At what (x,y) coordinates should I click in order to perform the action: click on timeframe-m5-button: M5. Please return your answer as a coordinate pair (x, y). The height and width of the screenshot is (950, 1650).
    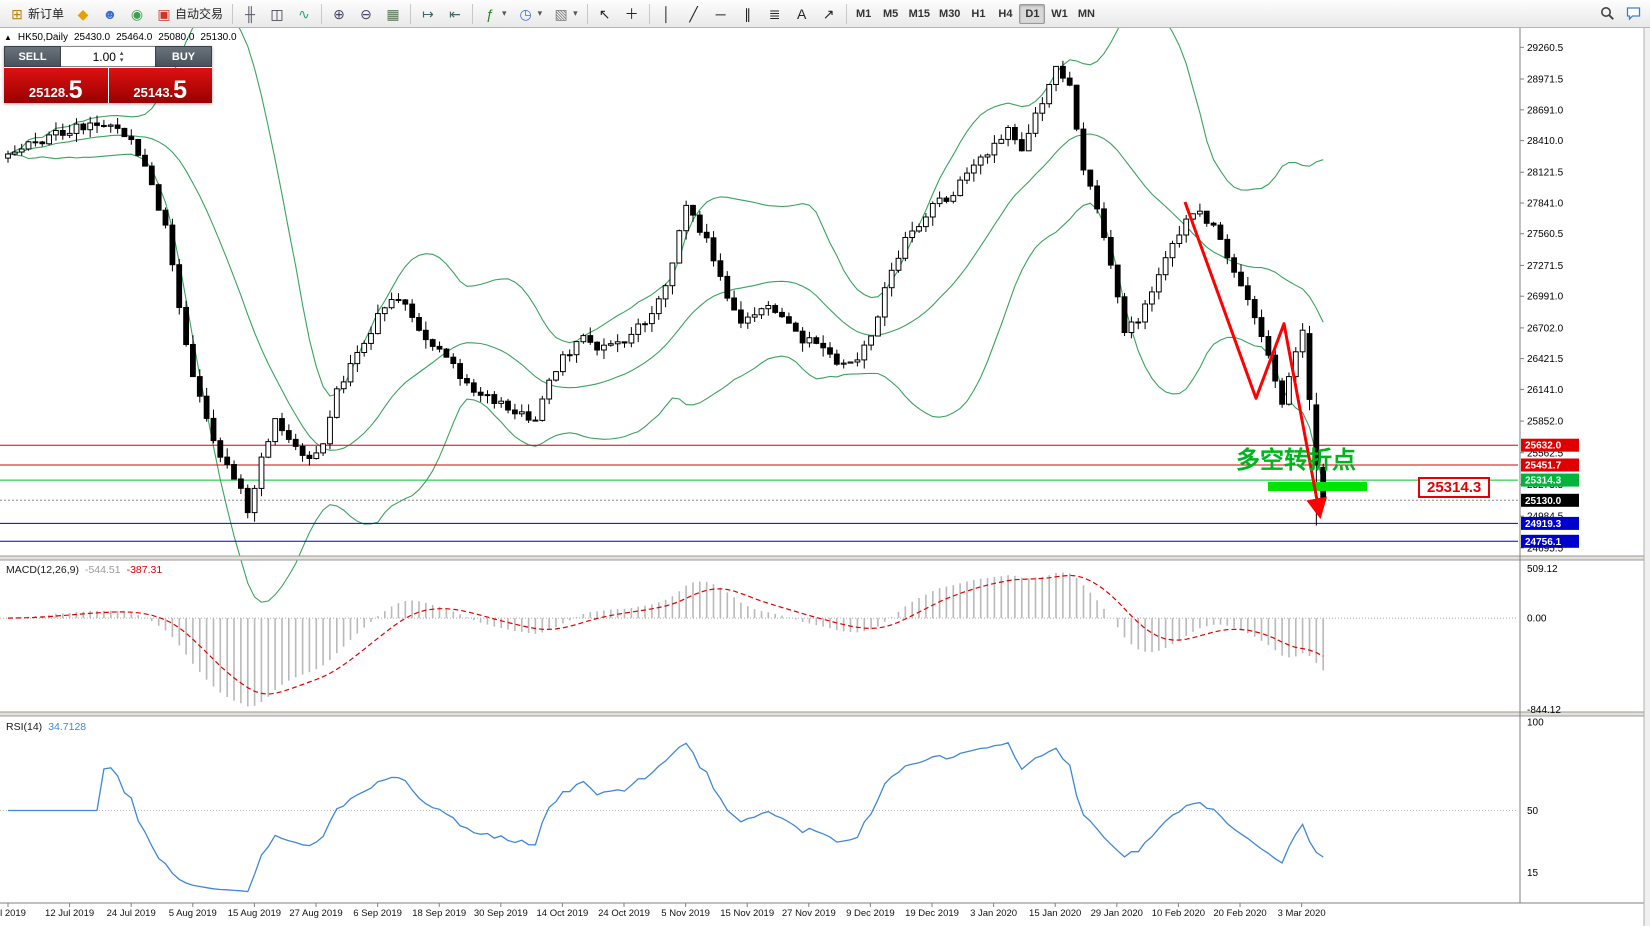
    Looking at the image, I should click on (890, 13).